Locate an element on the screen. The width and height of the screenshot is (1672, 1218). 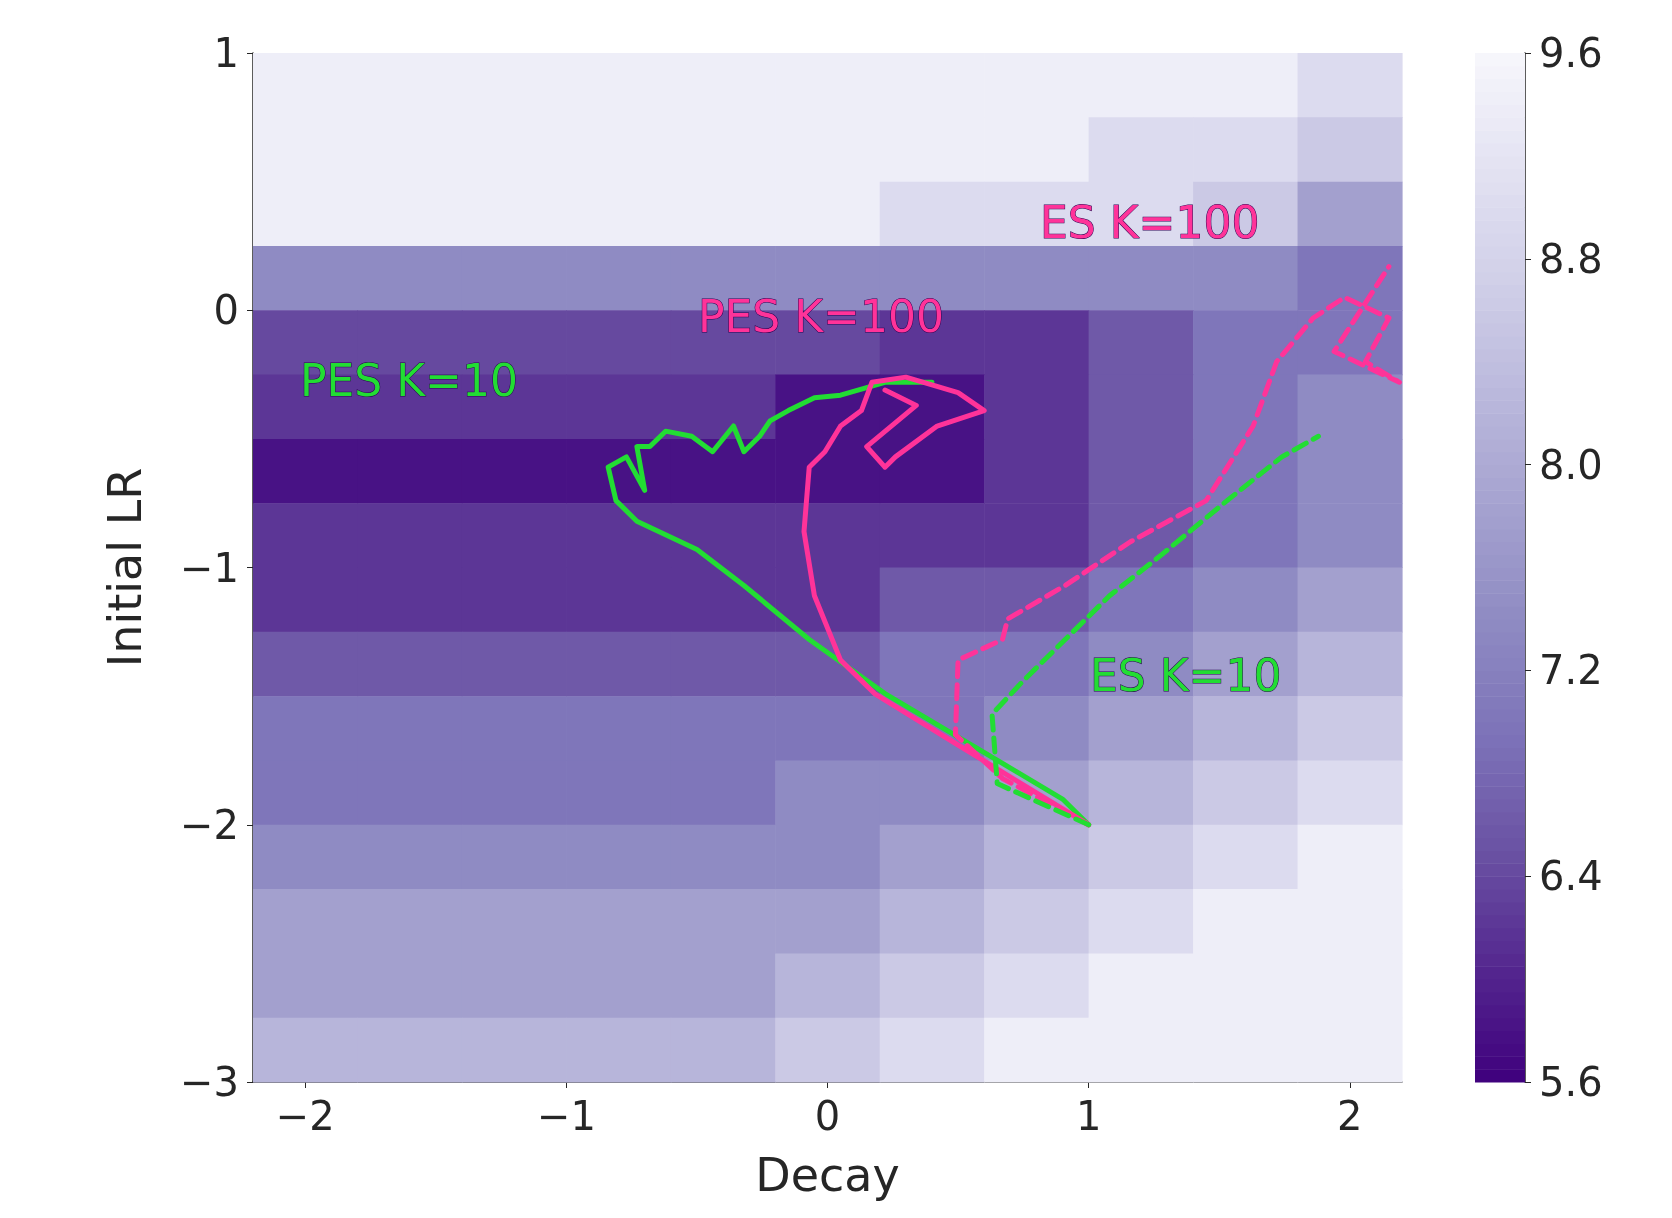
y-tick-label: 1 is located at coordinates (226, 53).